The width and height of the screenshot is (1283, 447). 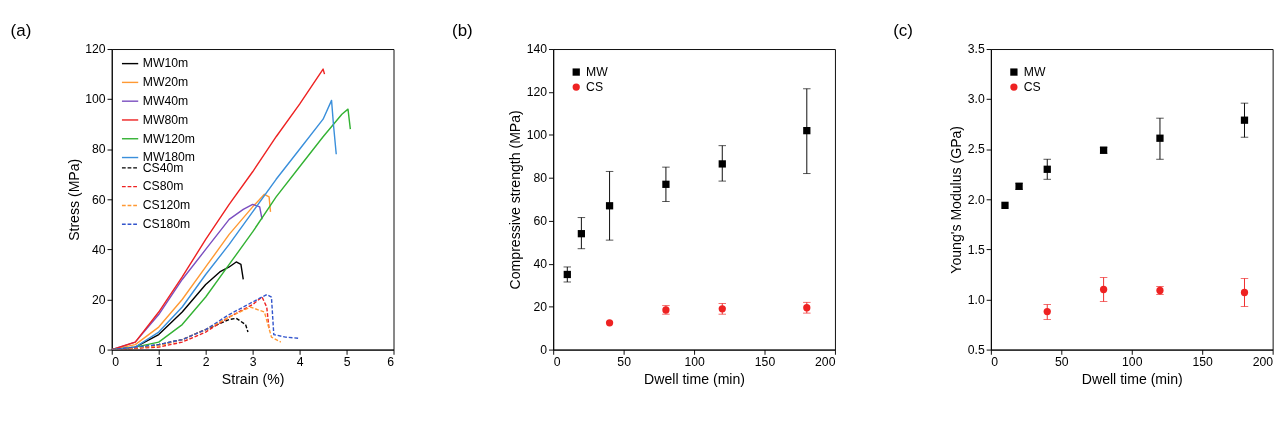 What do you see at coordinates (168, 138) in the screenshot?
I see `legend-label: MW120m` at bounding box center [168, 138].